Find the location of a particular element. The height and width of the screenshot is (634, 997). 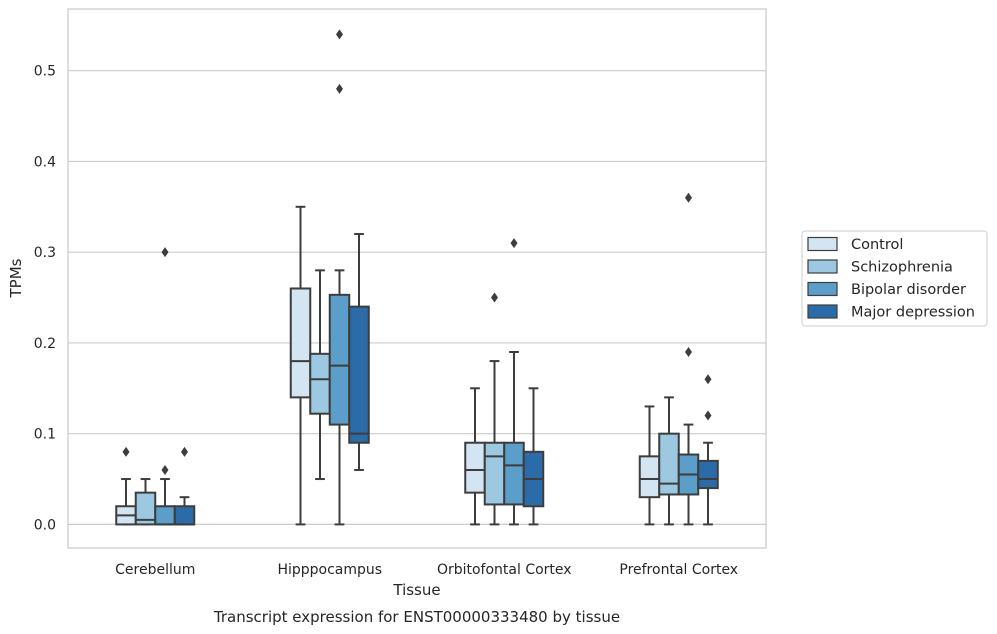

y-tick-label: 0.3 is located at coordinates (45, 253).